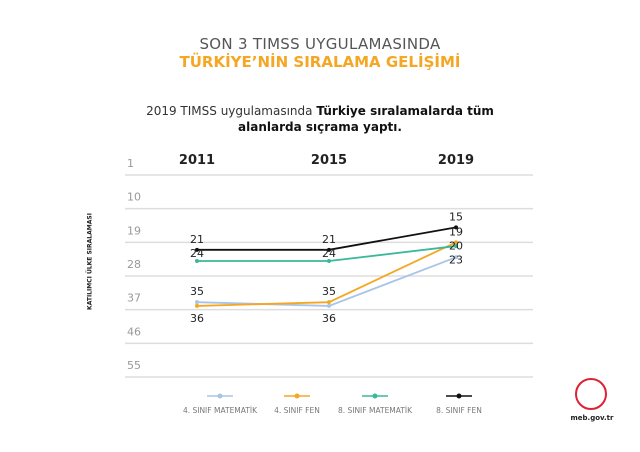 This screenshot has height=452, width=640. I want to click on y-tick-label: 10, so click(134, 197).